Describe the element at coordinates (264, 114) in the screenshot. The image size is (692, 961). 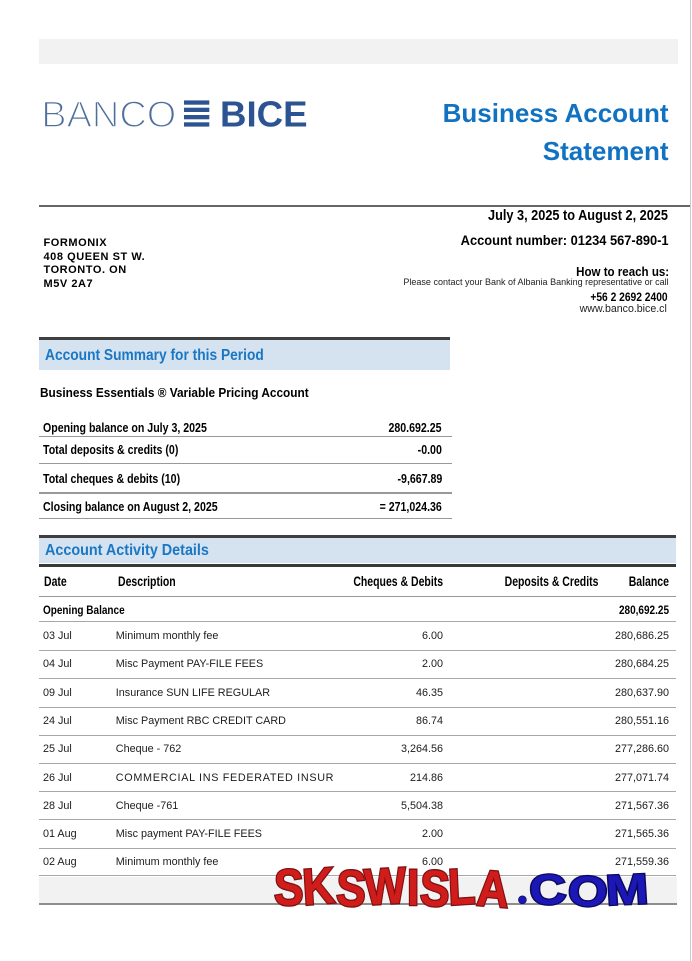
I see `svg-text: BICE` at that location.